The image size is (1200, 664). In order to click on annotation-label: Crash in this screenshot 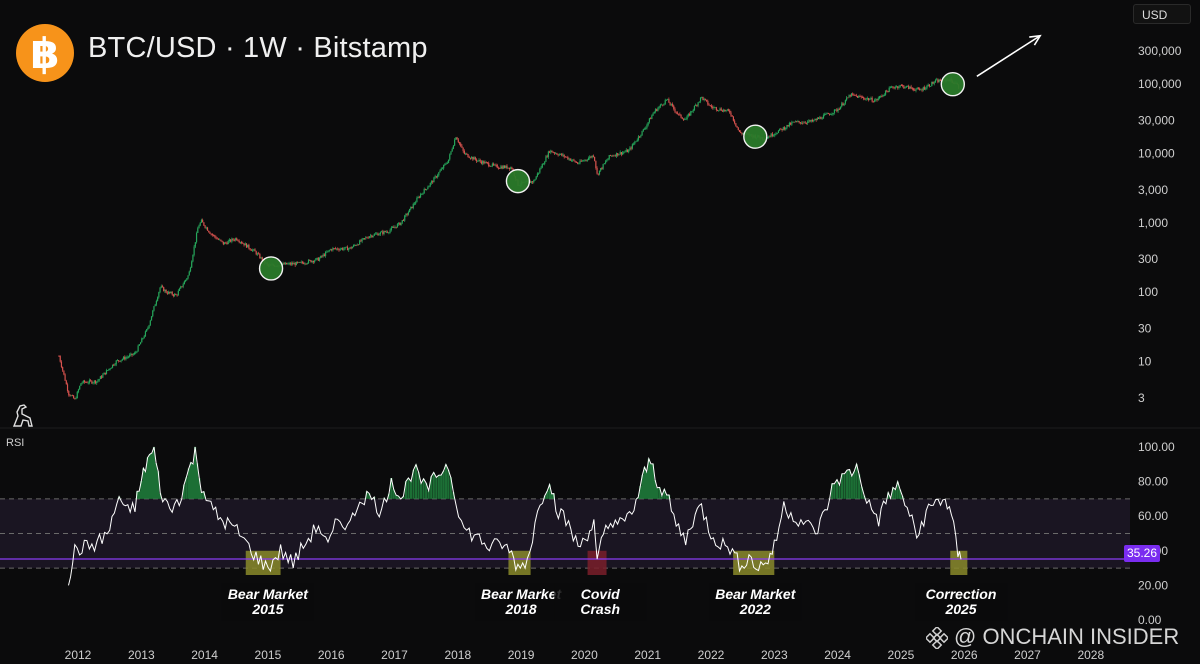, I will do `click(600, 609)`.